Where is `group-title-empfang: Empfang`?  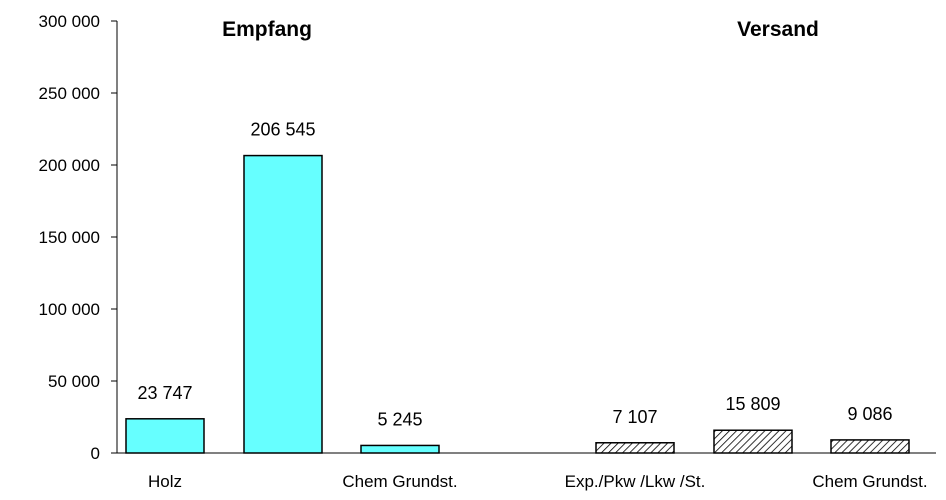
group-title-empfang: Empfang is located at coordinates (267, 29).